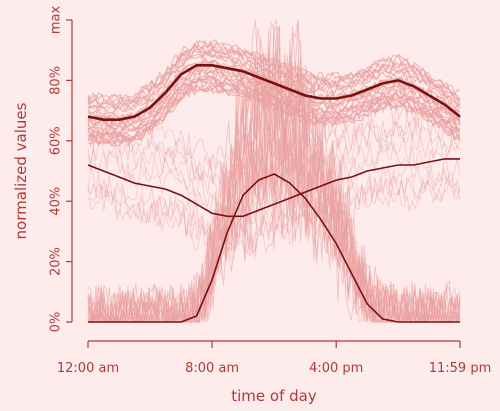  Describe the element at coordinates (56, 20) in the screenshot. I see `y-tick-label: max` at that location.